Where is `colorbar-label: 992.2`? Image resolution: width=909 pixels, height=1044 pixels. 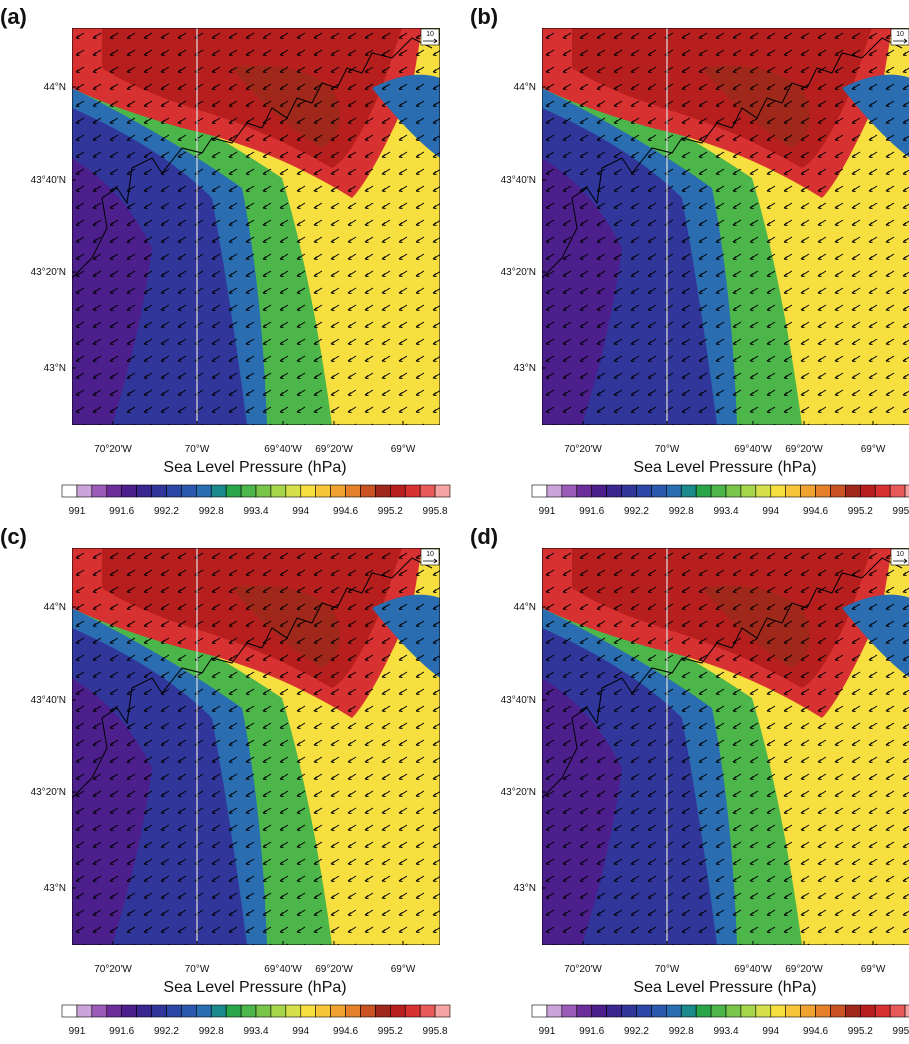
colorbar-label: 992.2 is located at coordinates (166, 1031).